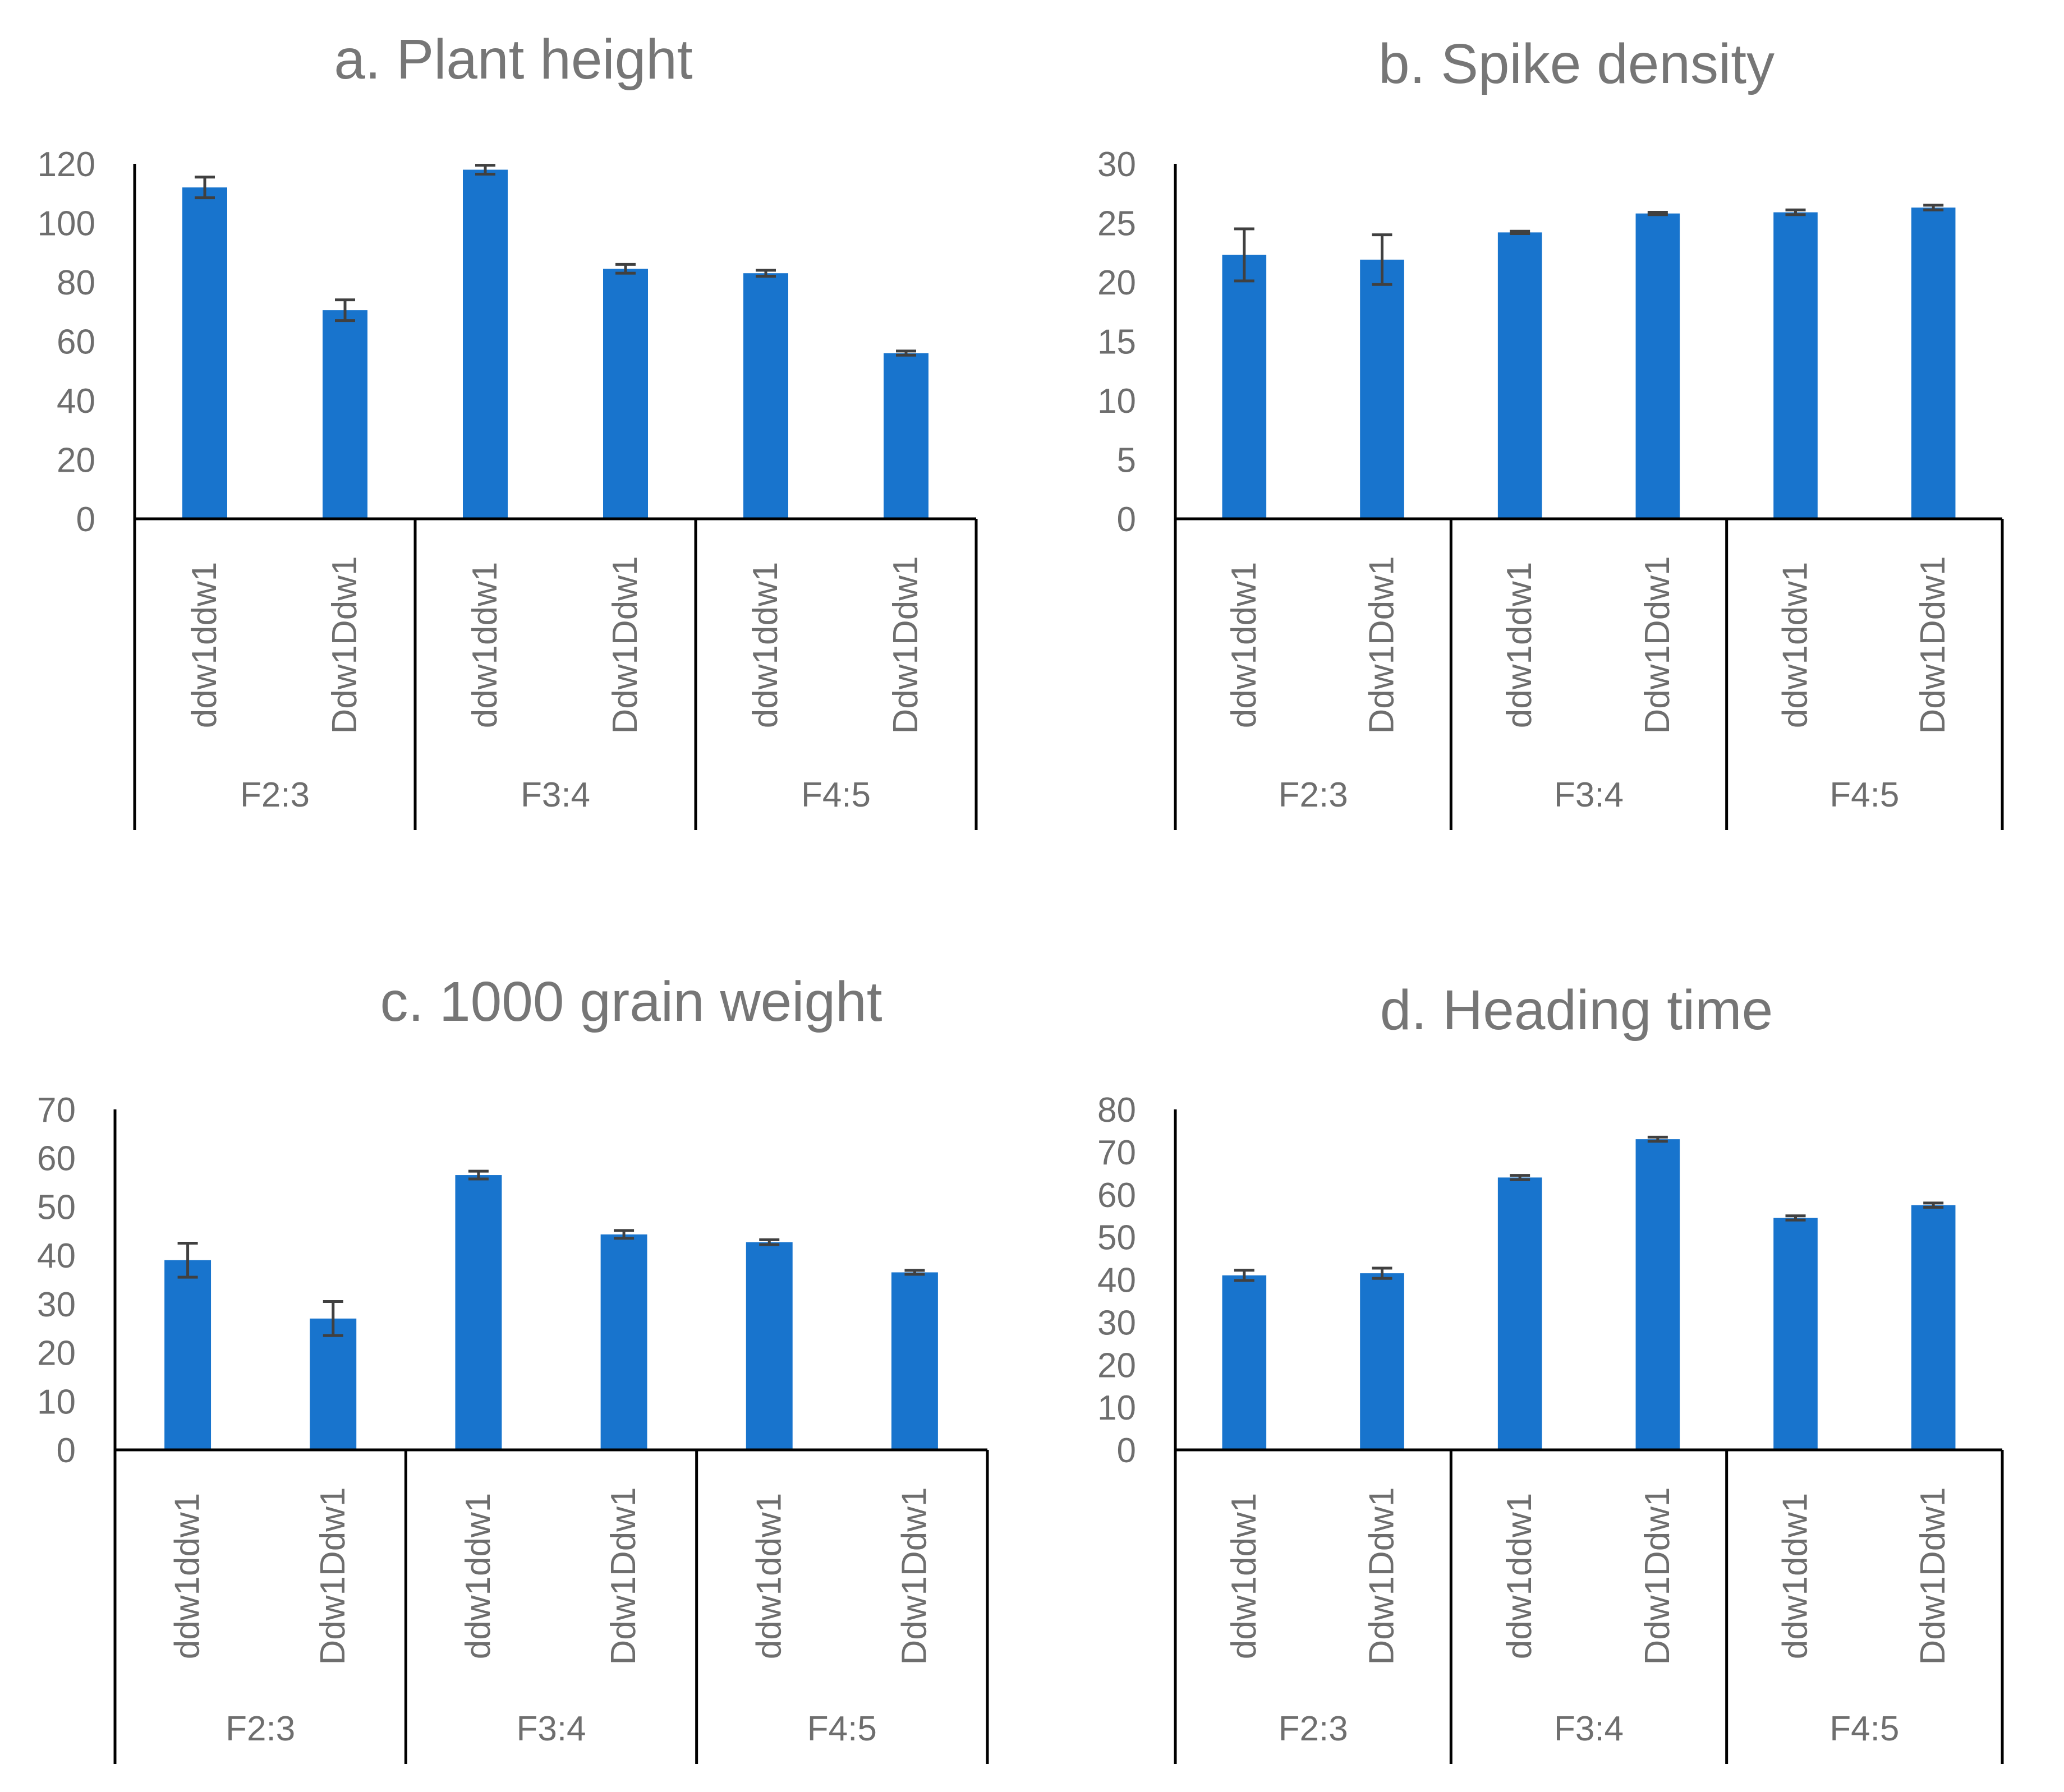 The image size is (2064, 1792). I want to click on y-tick-label: 100, so click(66, 224).